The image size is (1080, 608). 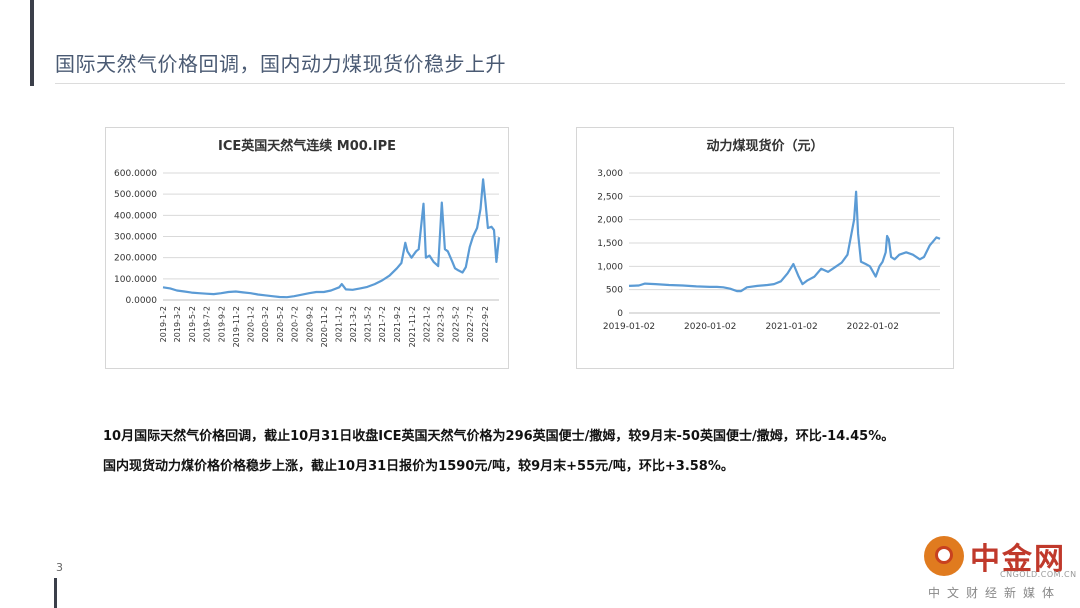 What do you see at coordinates (207, 324) in the screenshot?
I see `x-tick-label: 2019-7-2` at bounding box center [207, 324].